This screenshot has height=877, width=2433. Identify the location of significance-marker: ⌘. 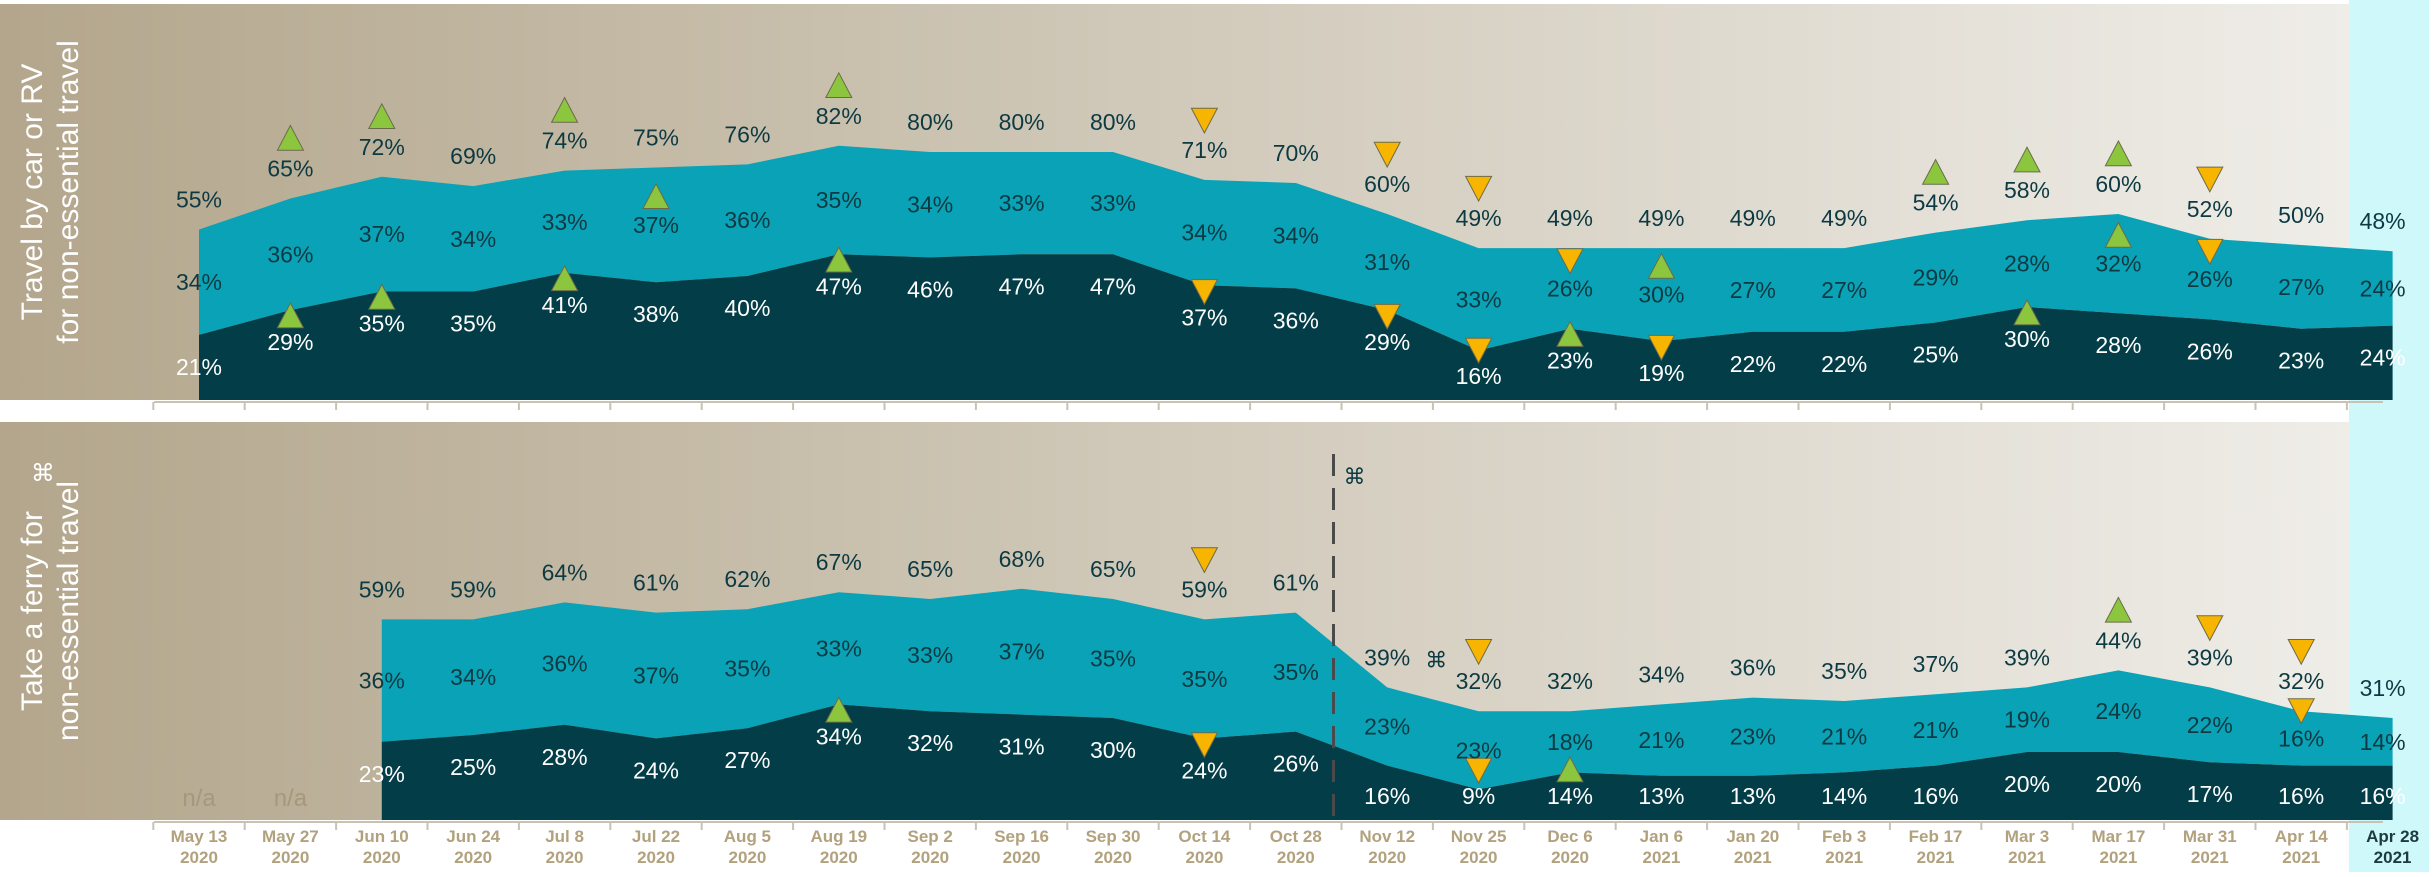
(1436, 659).